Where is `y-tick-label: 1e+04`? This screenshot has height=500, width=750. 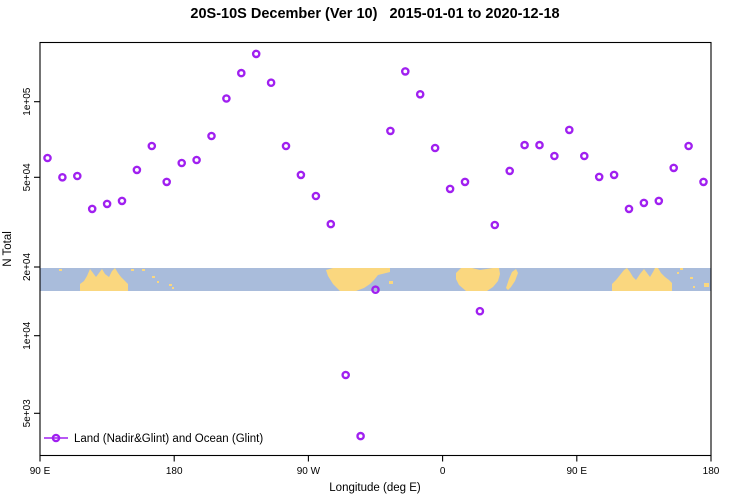
y-tick-label: 1e+04 is located at coordinates (27, 335).